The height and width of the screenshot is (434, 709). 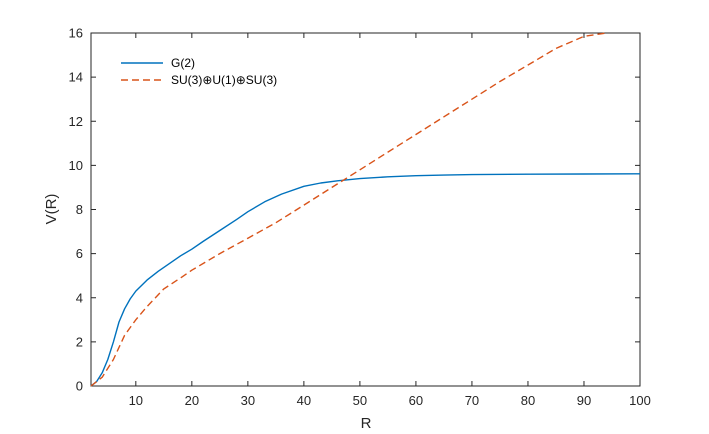 I want to click on y-tick-label: 16, so click(x=76, y=33).